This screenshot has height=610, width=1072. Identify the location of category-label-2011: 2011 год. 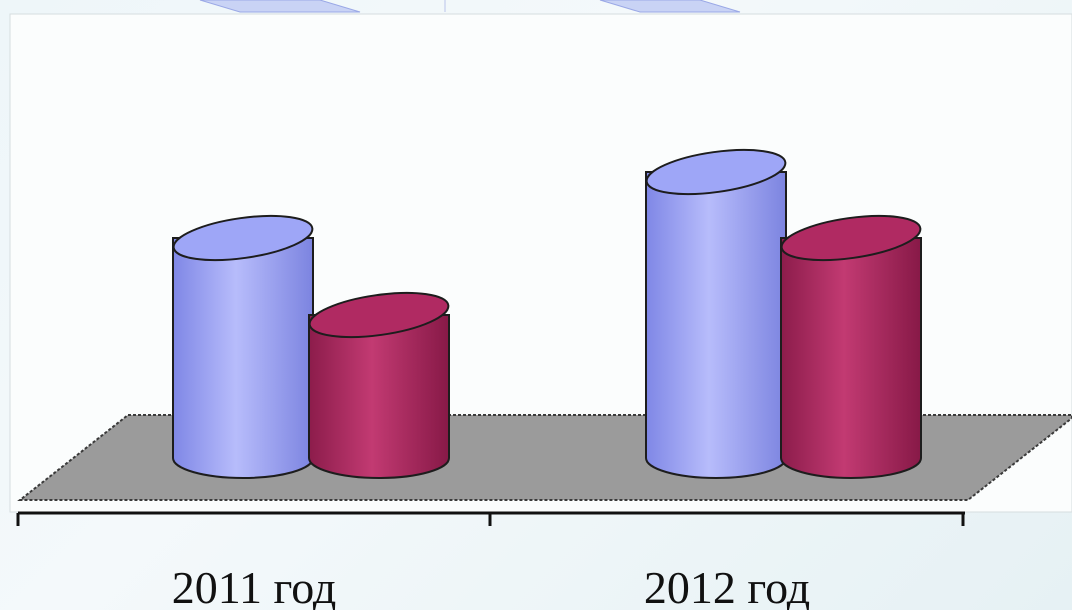
(254, 586).